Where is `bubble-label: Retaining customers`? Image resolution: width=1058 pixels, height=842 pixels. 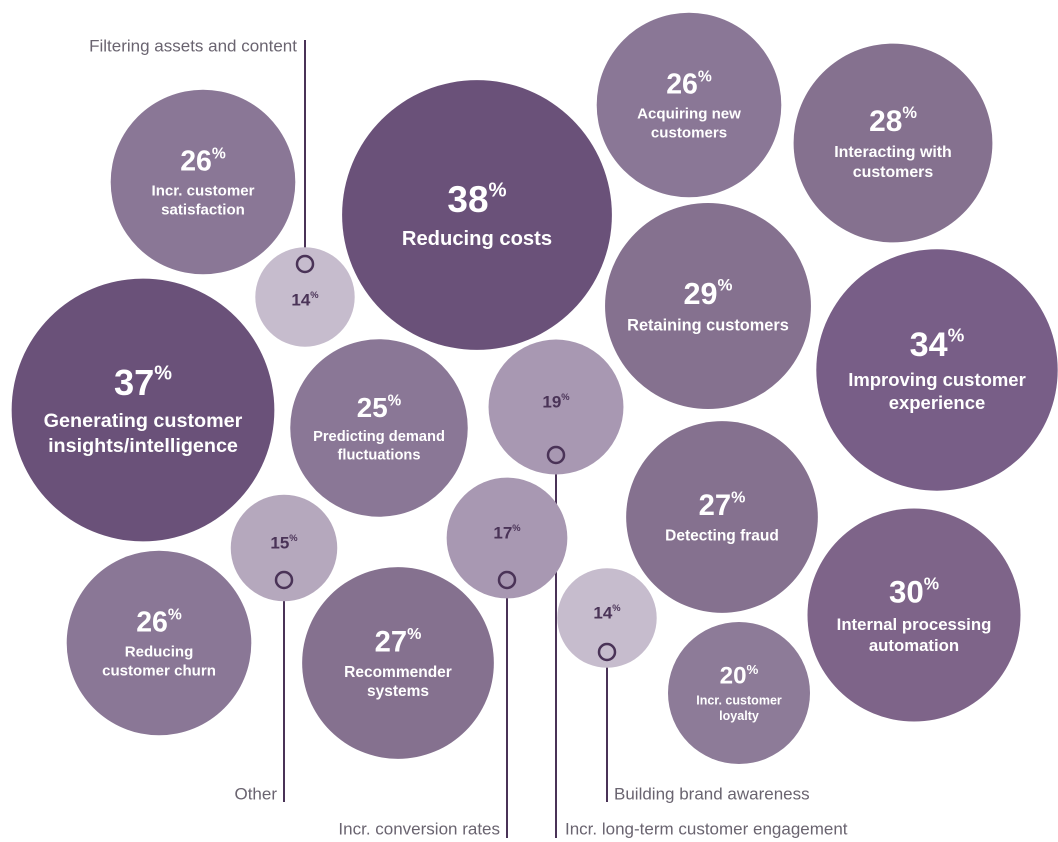 bubble-label: Retaining customers is located at coordinates (708, 326).